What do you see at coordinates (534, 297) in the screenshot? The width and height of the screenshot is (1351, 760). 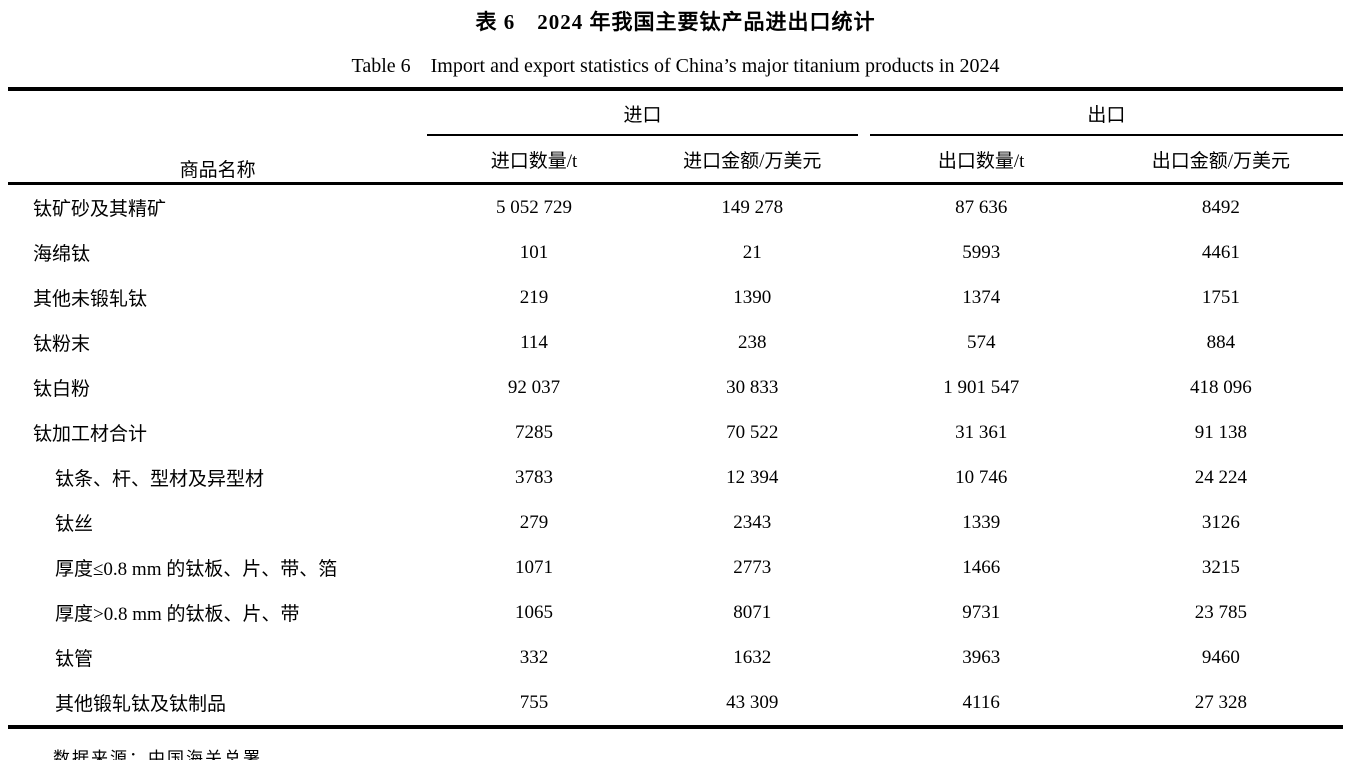 I see `import-qty-value: 219` at bounding box center [534, 297].